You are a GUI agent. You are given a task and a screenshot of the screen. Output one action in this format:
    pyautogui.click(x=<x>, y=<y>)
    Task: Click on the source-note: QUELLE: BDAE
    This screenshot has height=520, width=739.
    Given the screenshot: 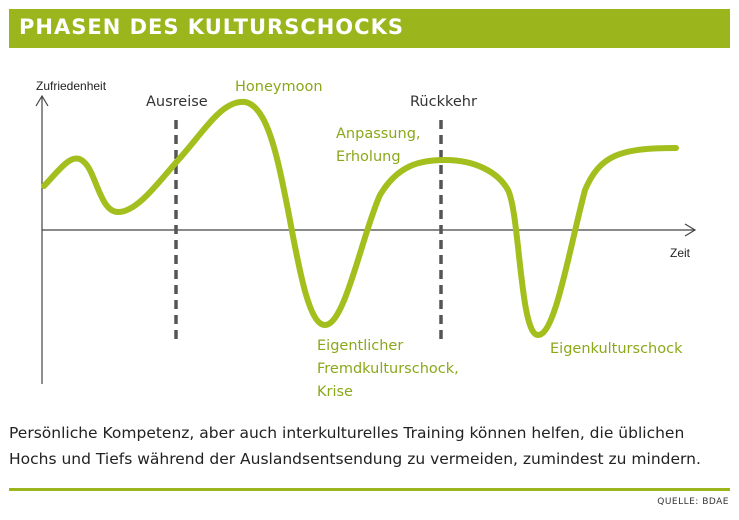 What is the action you would take?
    pyautogui.click(x=693, y=502)
    